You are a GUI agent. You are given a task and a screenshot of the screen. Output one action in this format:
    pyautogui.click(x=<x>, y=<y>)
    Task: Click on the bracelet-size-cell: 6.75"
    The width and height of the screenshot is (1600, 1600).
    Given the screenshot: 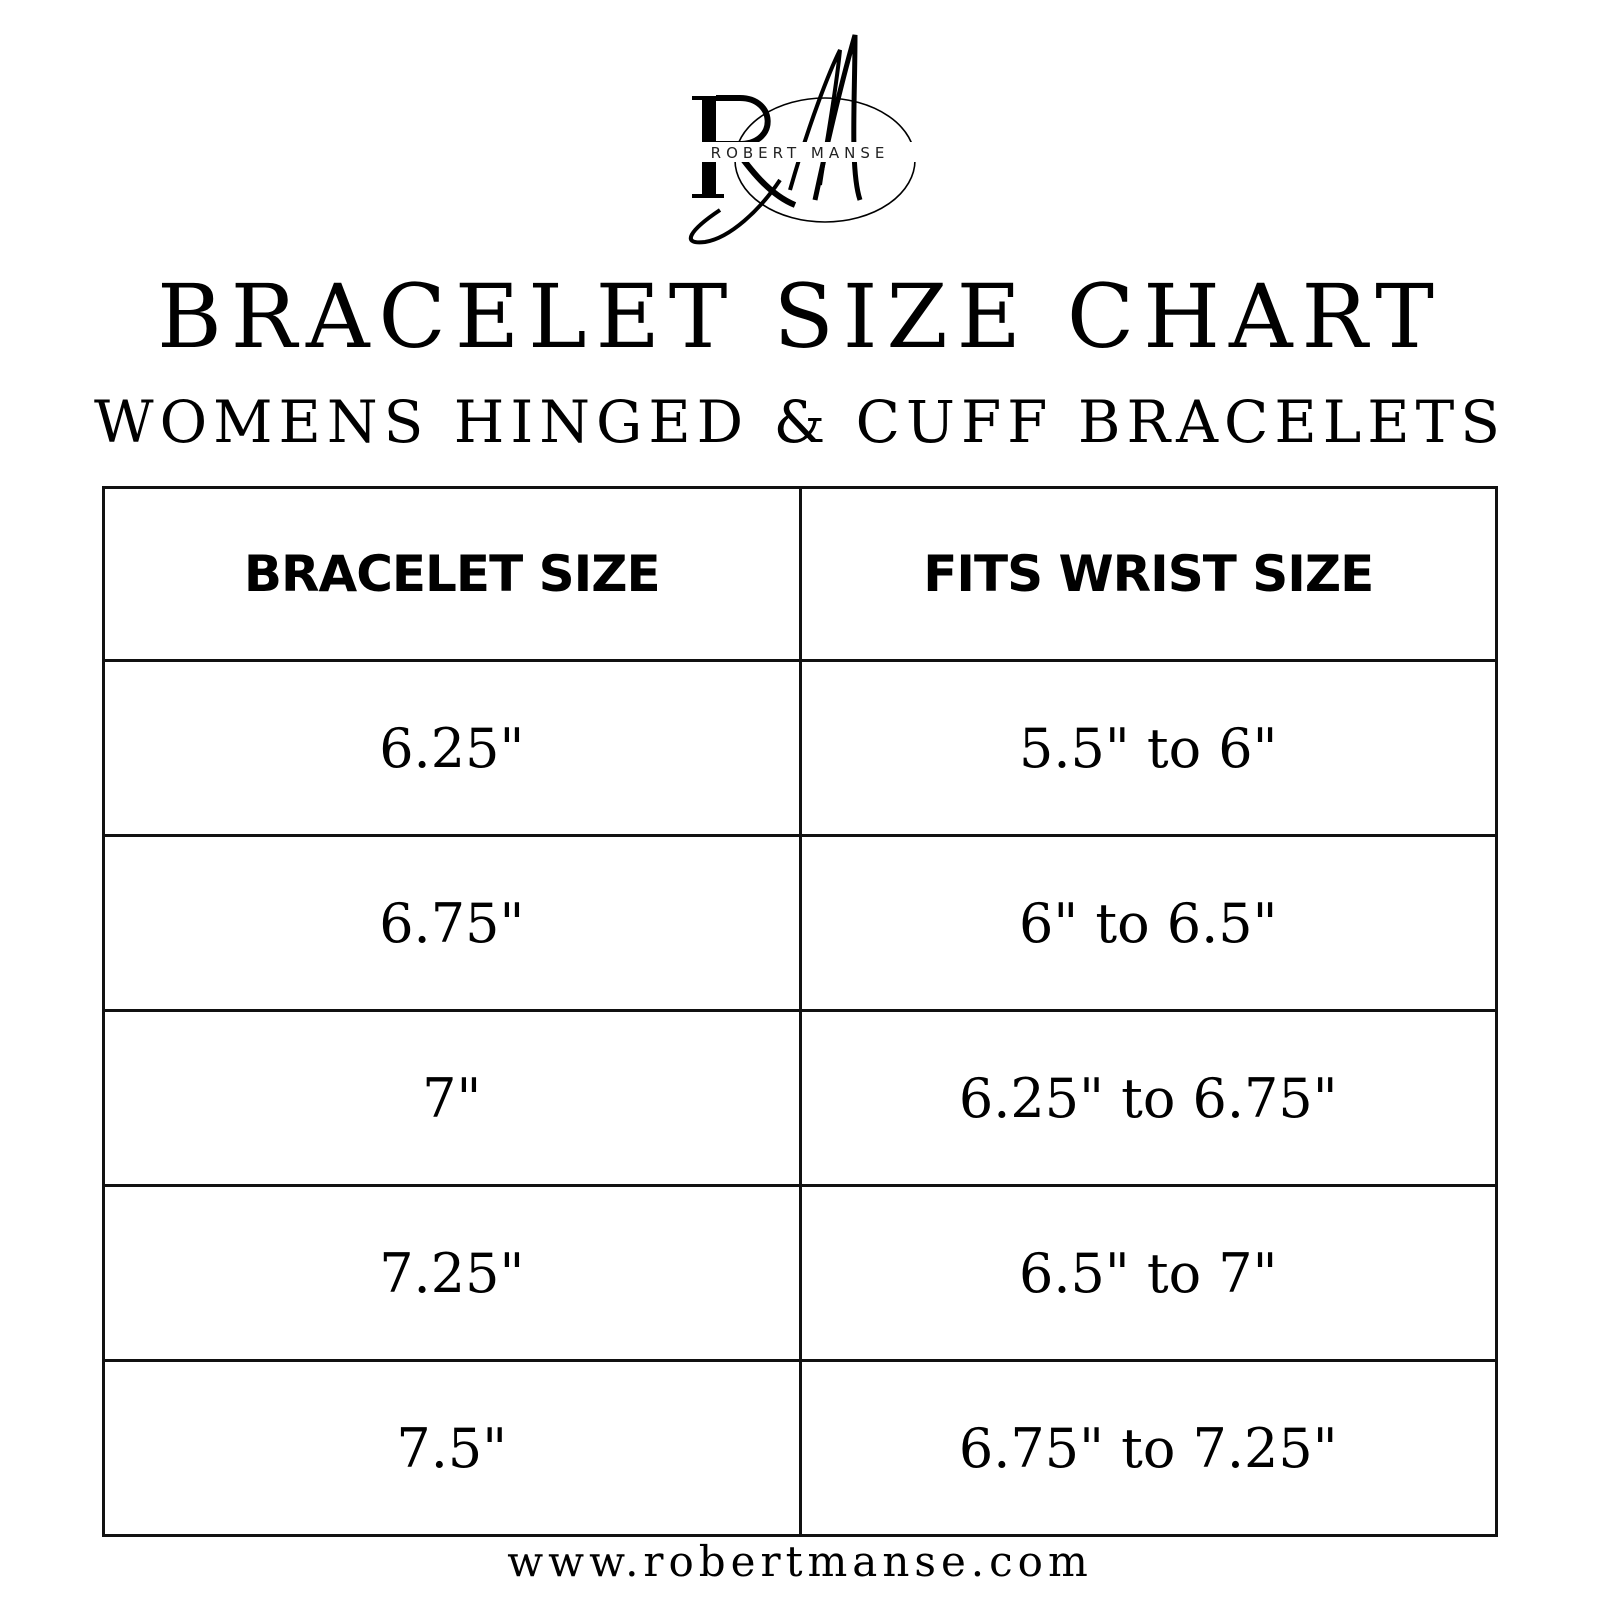 What is the action you would take?
    pyautogui.click(x=452, y=923)
    